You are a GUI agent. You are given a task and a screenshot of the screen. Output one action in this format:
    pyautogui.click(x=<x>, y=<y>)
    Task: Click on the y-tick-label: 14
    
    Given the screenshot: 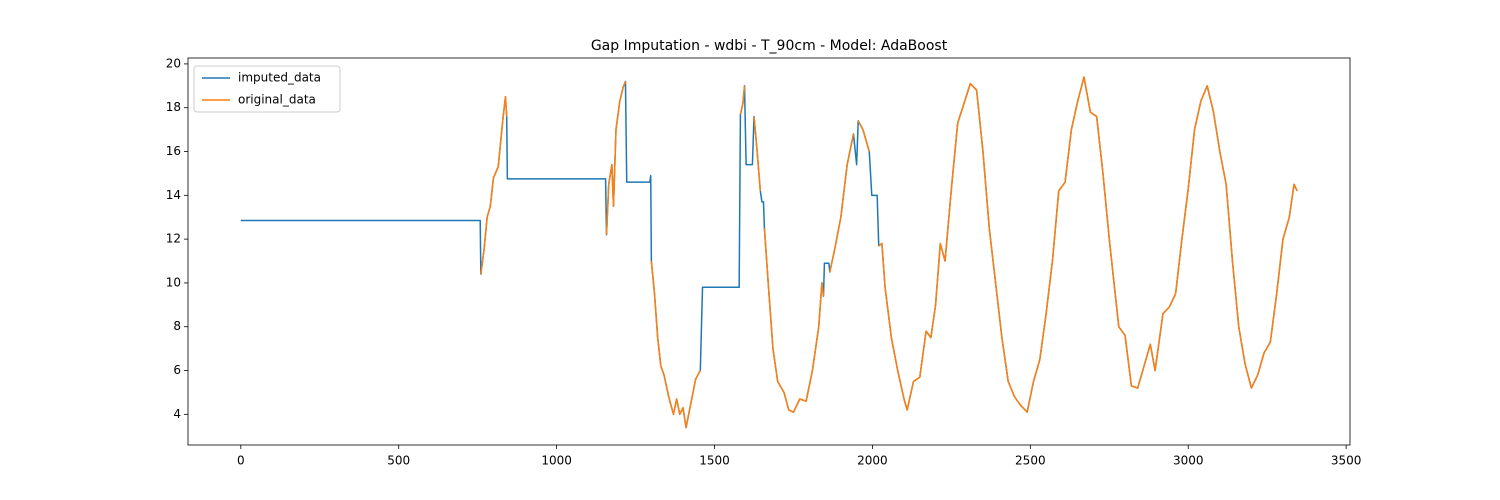 What is the action you would take?
    pyautogui.click(x=173, y=195)
    